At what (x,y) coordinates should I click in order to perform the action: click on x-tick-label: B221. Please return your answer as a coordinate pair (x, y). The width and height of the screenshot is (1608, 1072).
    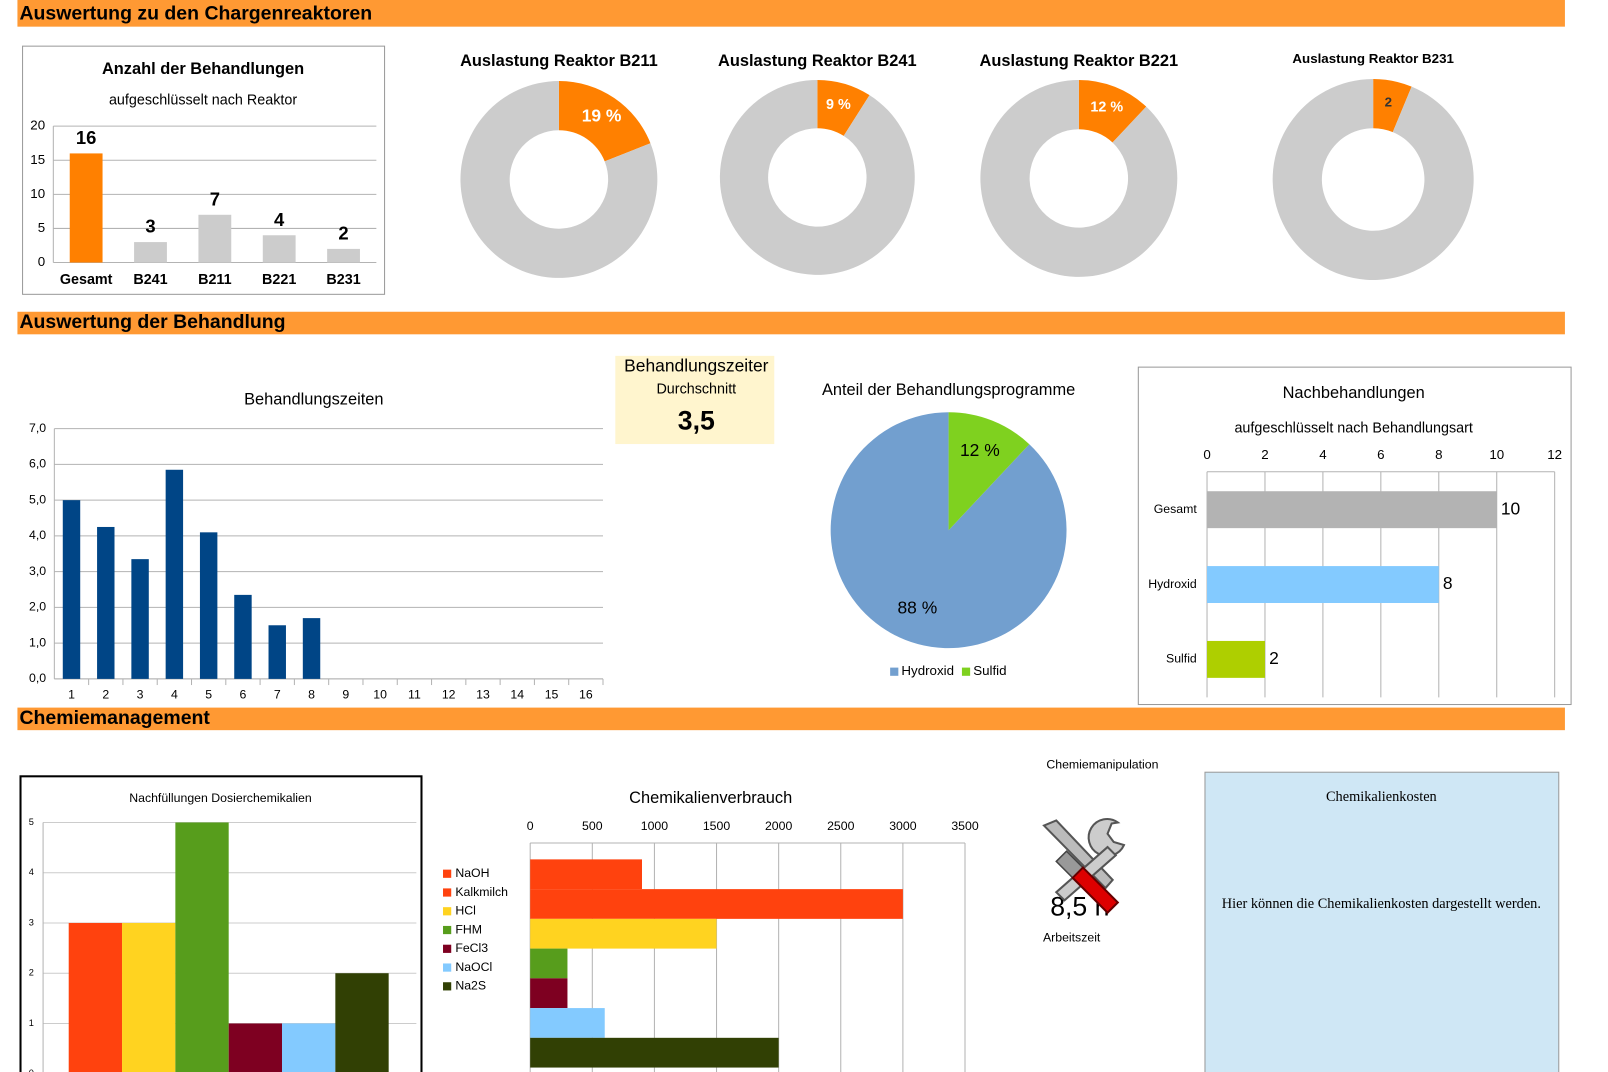
    Looking at the image, I should click on (279, 280).